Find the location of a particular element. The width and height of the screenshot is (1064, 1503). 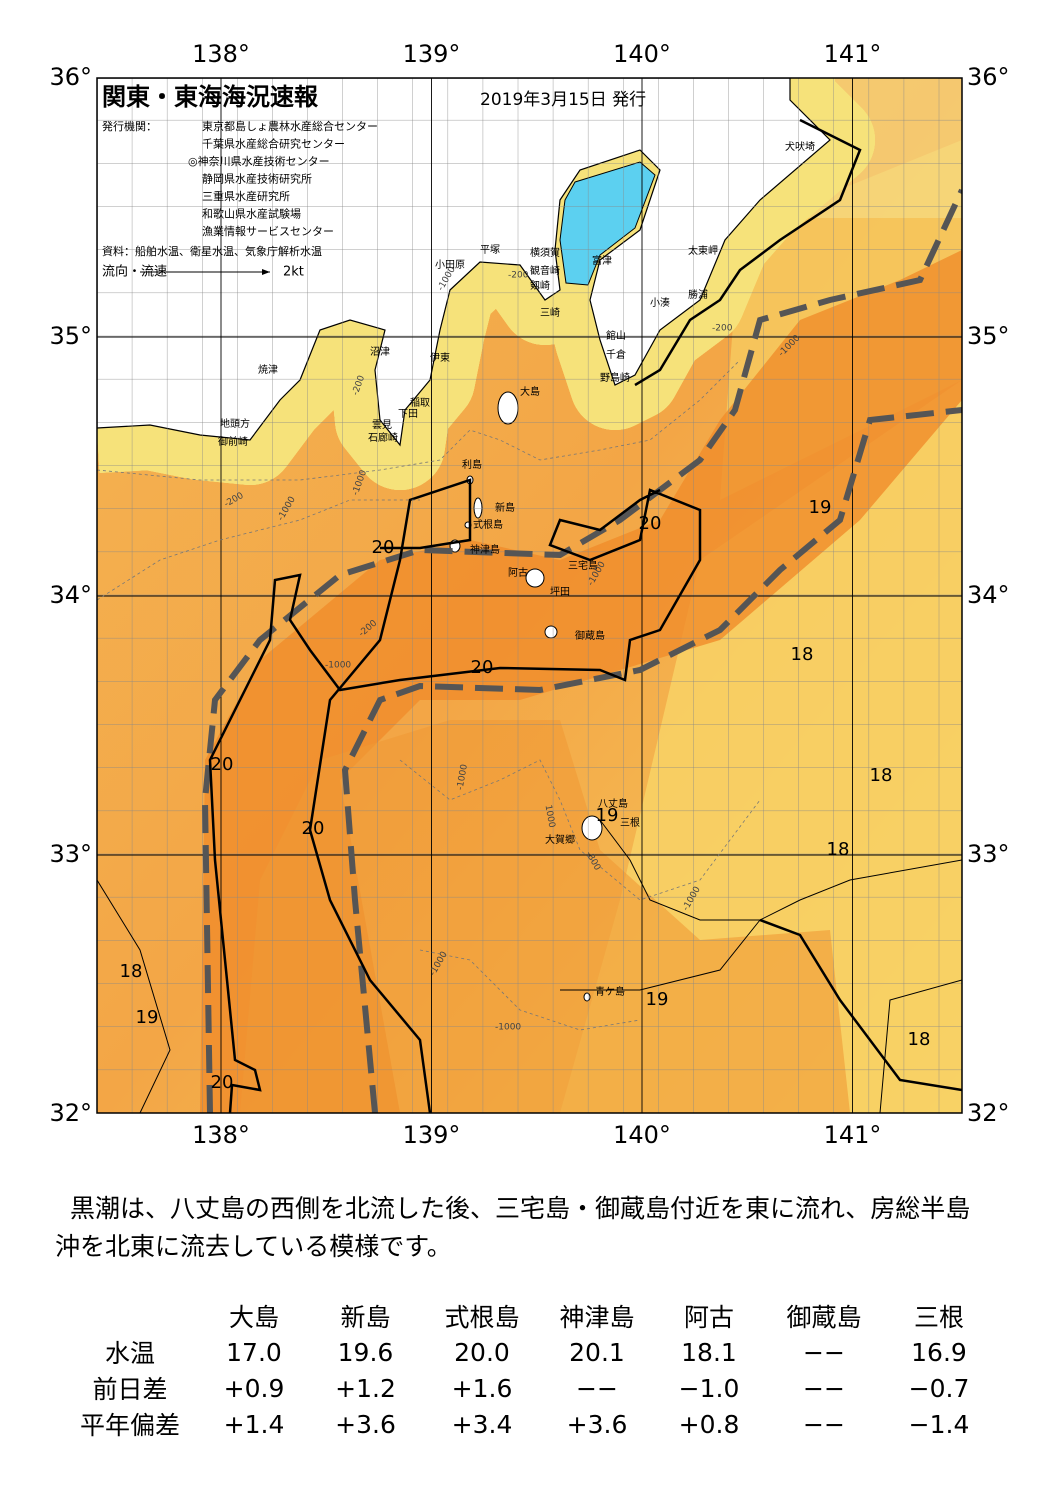

place: 稲取 is located at coordinates (420, 403).